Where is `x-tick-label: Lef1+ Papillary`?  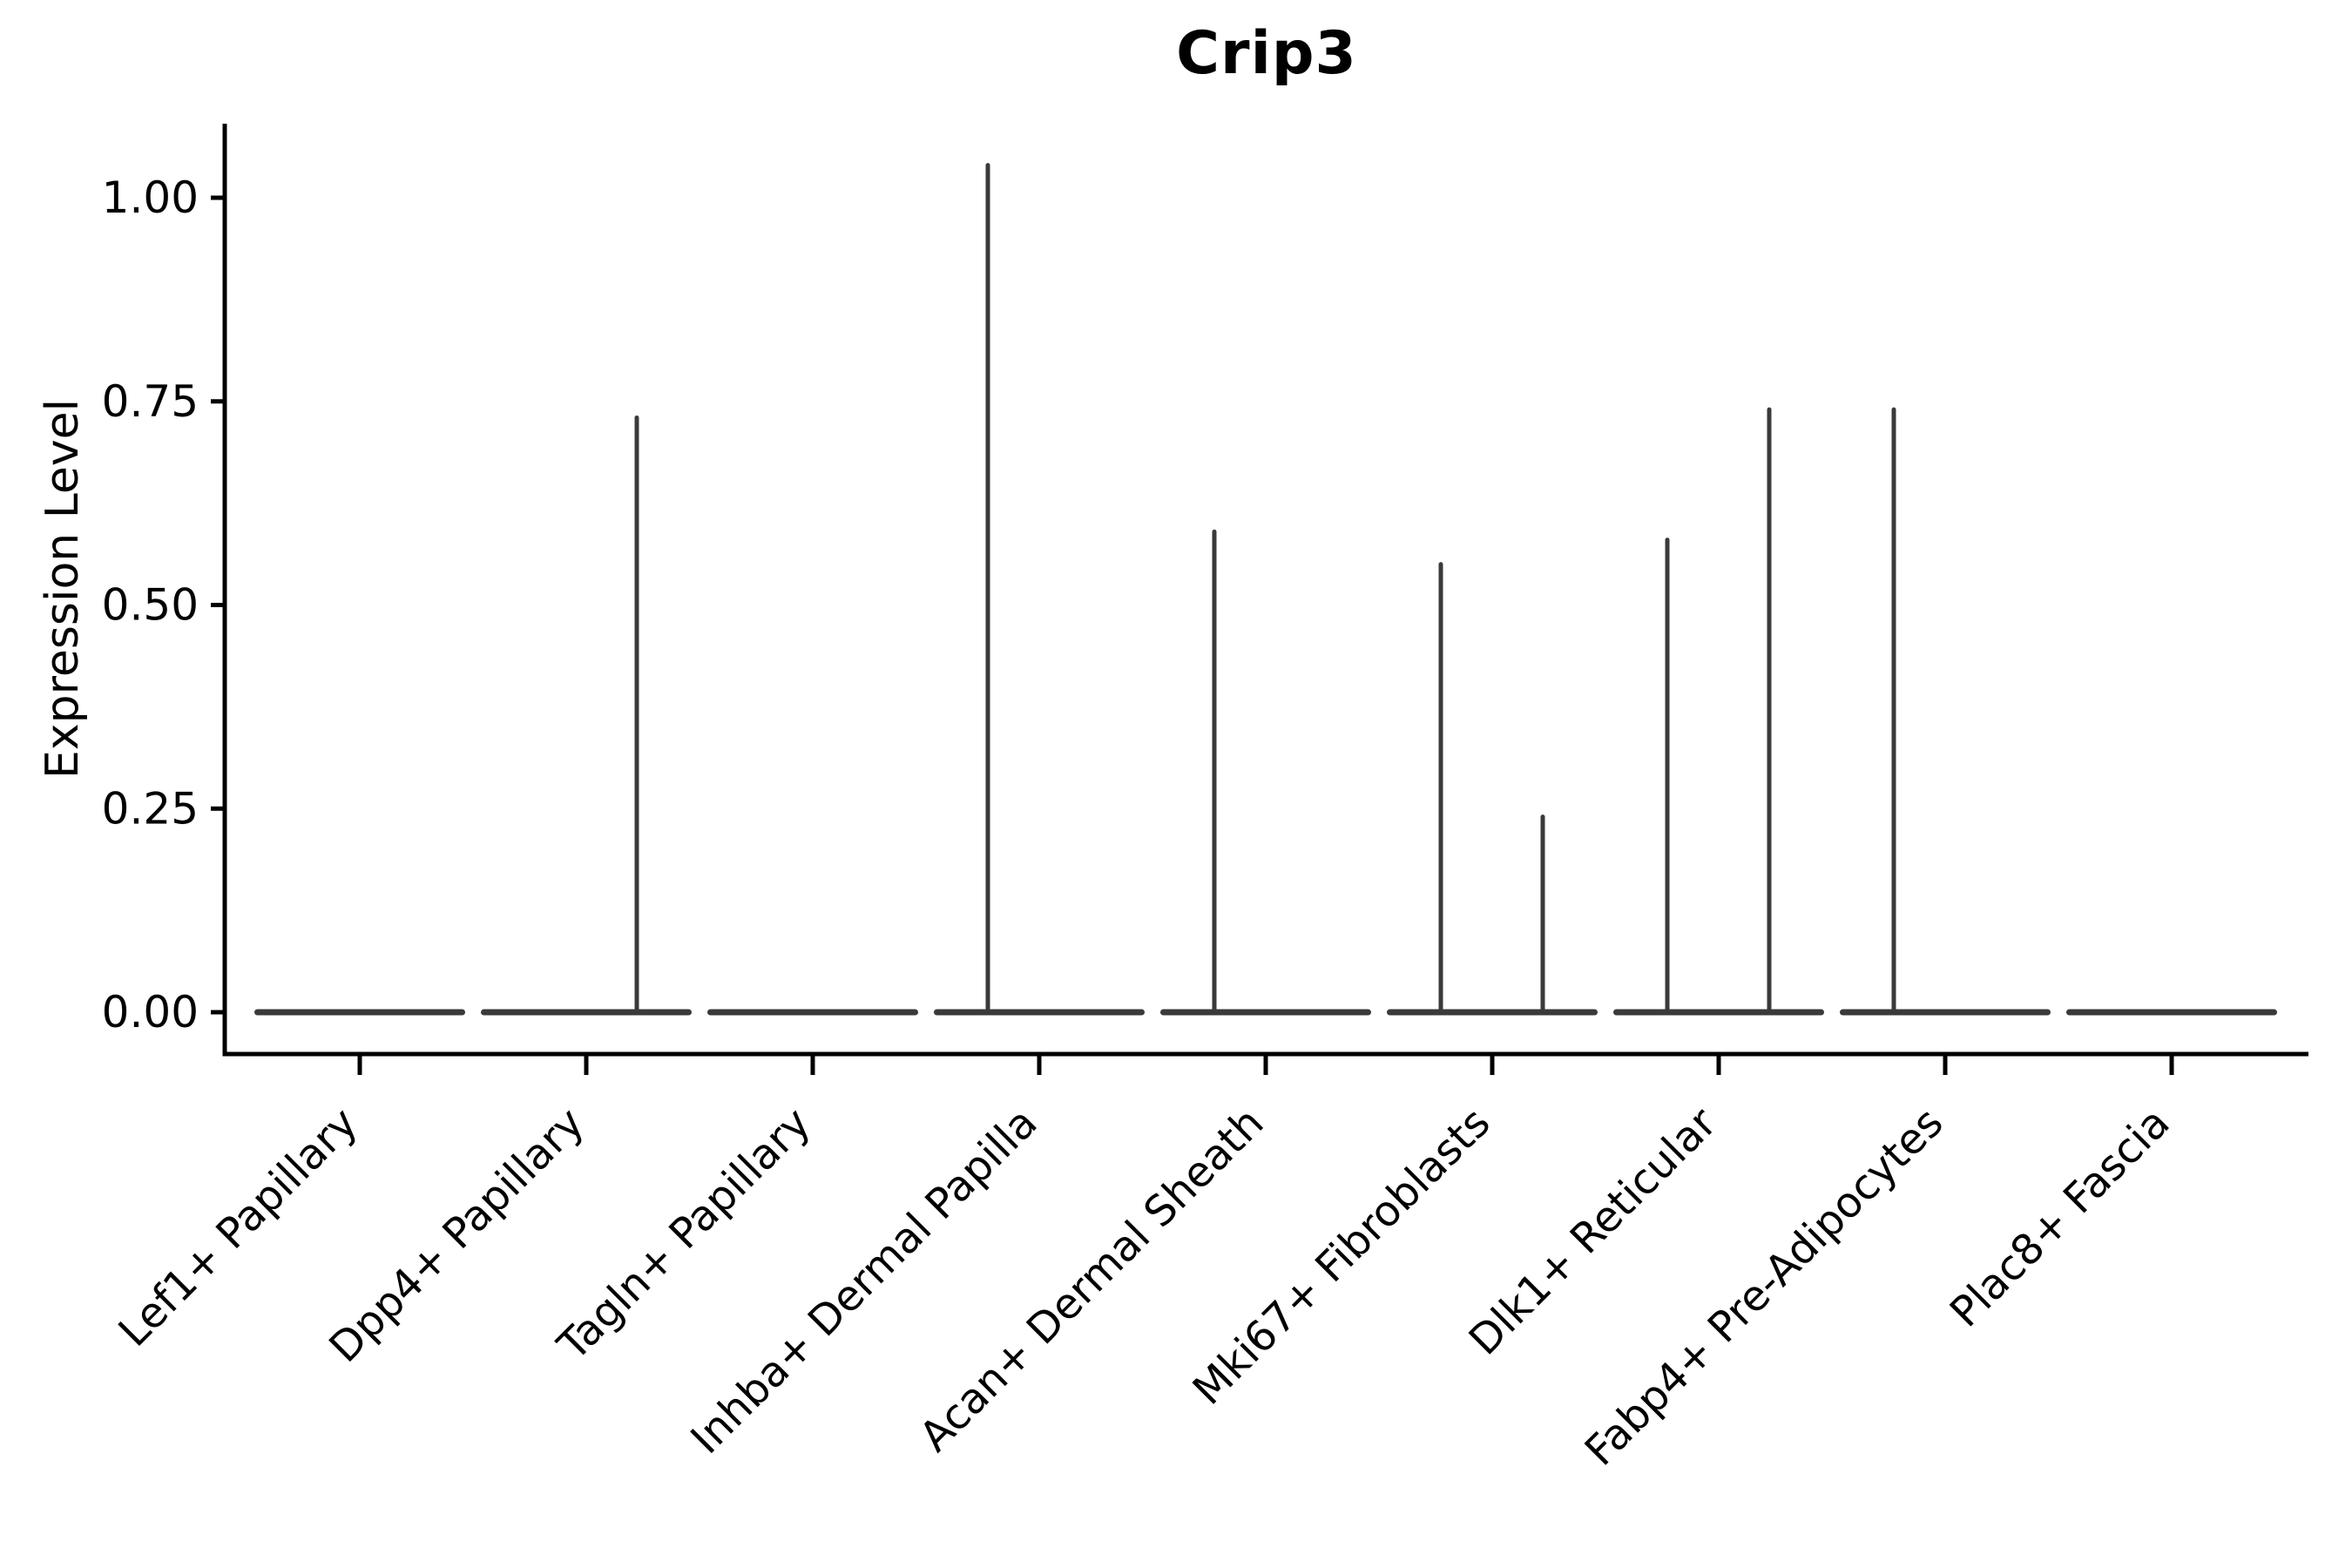
x-tick-label: Lef1+ Papillary is located at coordinates (239, 1227).